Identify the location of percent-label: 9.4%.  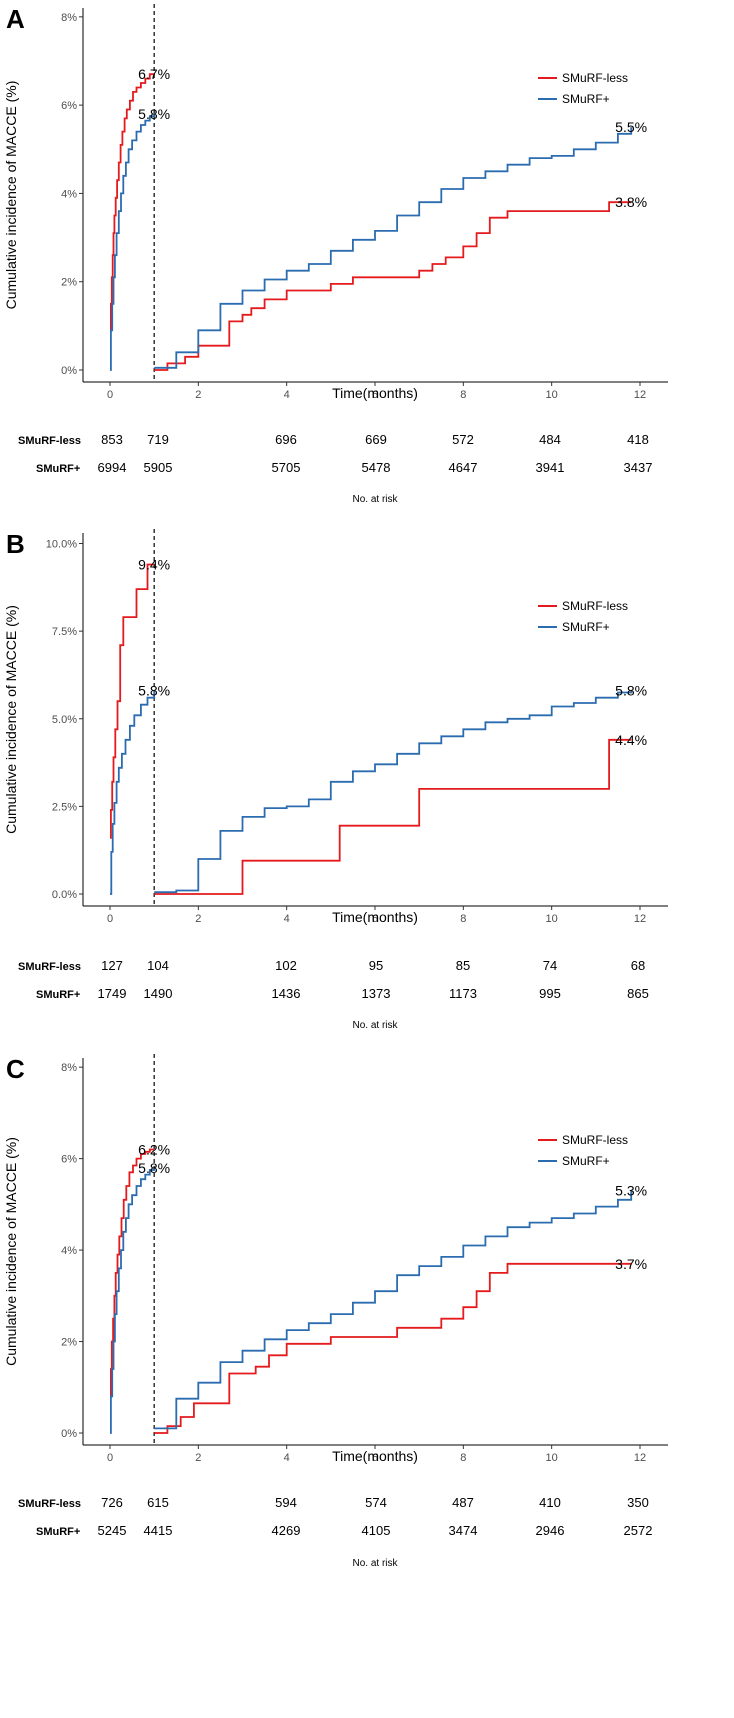
(154, 565).